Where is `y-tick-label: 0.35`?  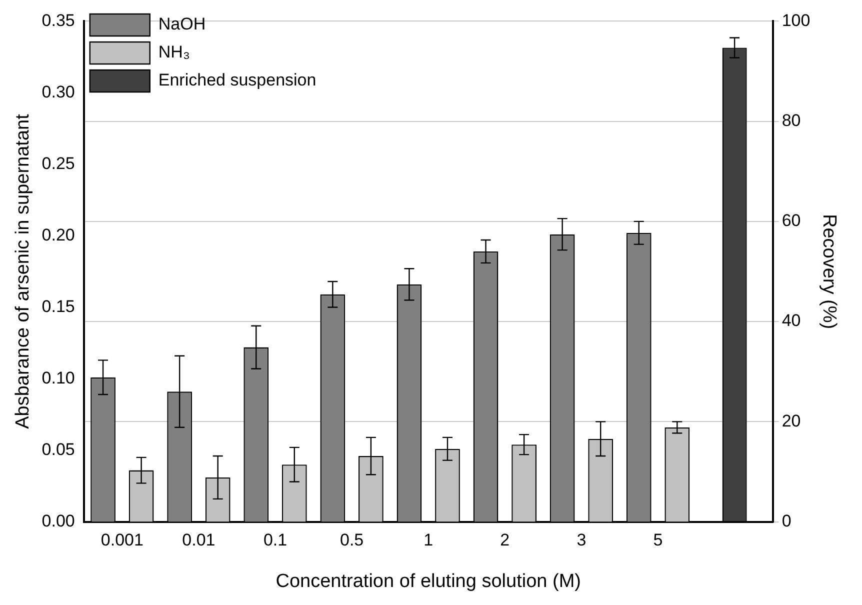 y-tick-label: 0.35 is located at coordinates (58, 20).